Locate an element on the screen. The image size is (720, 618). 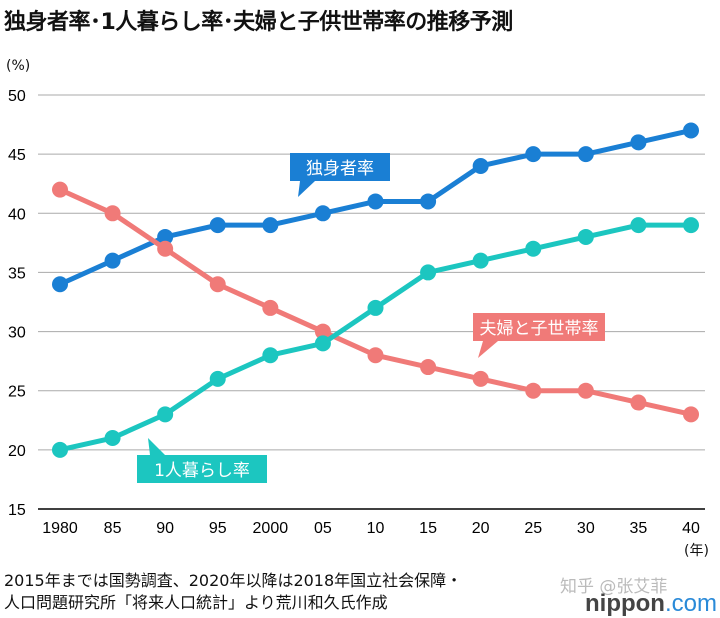
x-tick-label: 40 is located at coordinates (691, 528).